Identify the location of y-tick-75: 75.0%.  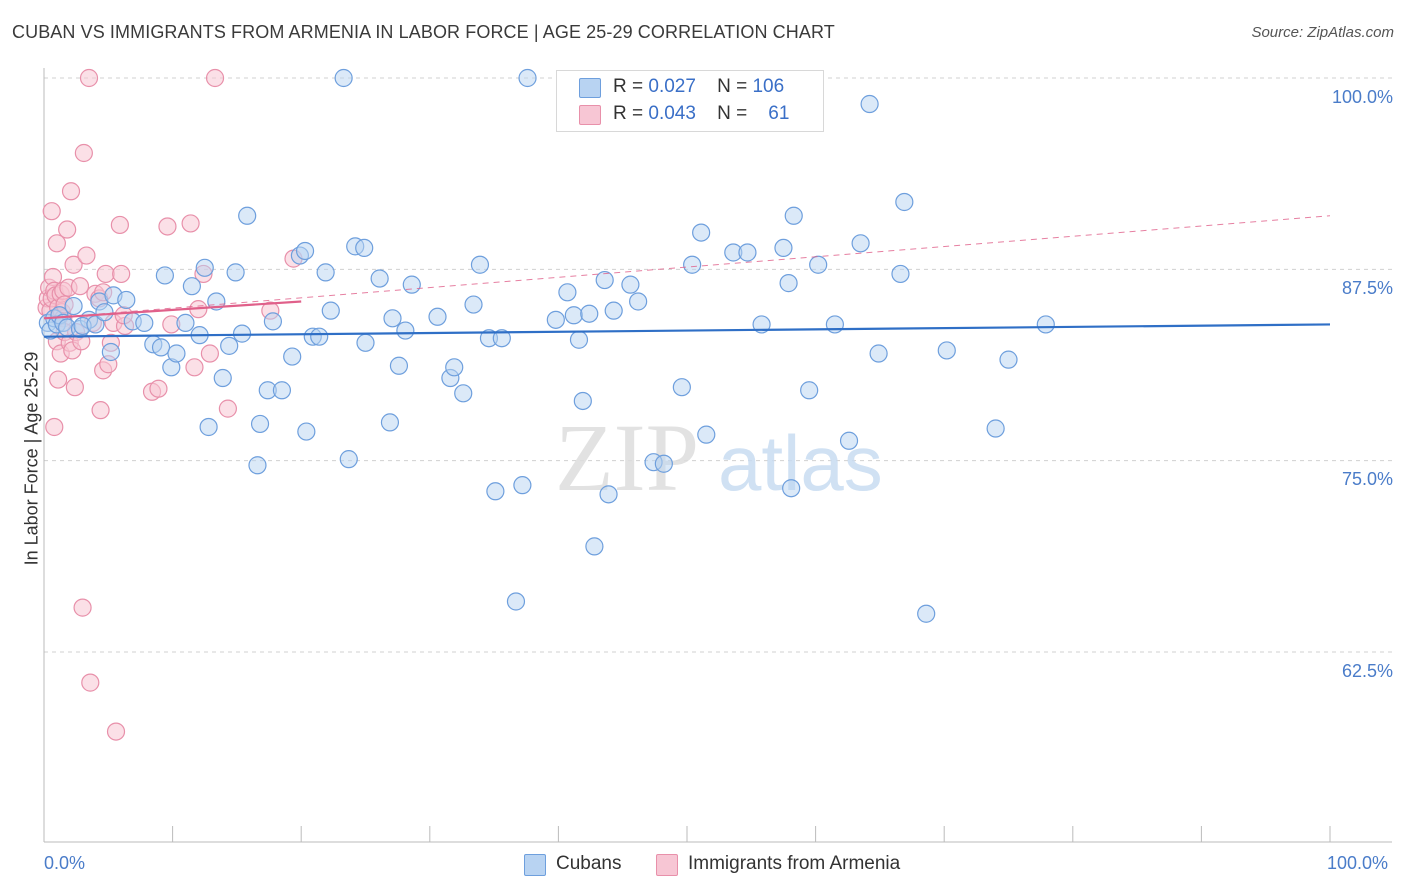
(1367, 479).